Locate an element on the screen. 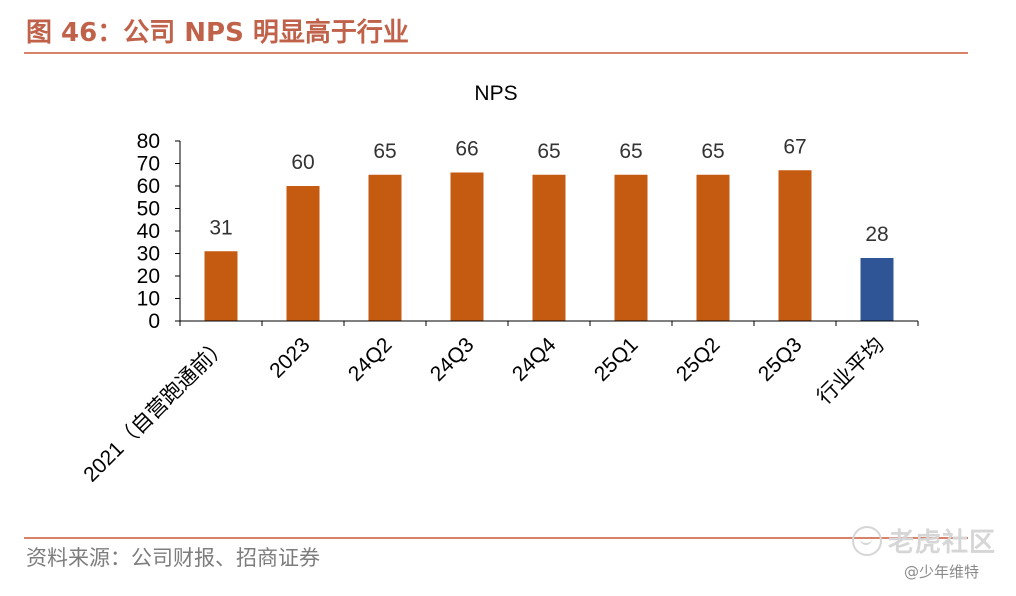 Image resolution: width=1016 pixels, height=596 pixels. watermark-user: @少年维特 is located at coordinates (942, 572).